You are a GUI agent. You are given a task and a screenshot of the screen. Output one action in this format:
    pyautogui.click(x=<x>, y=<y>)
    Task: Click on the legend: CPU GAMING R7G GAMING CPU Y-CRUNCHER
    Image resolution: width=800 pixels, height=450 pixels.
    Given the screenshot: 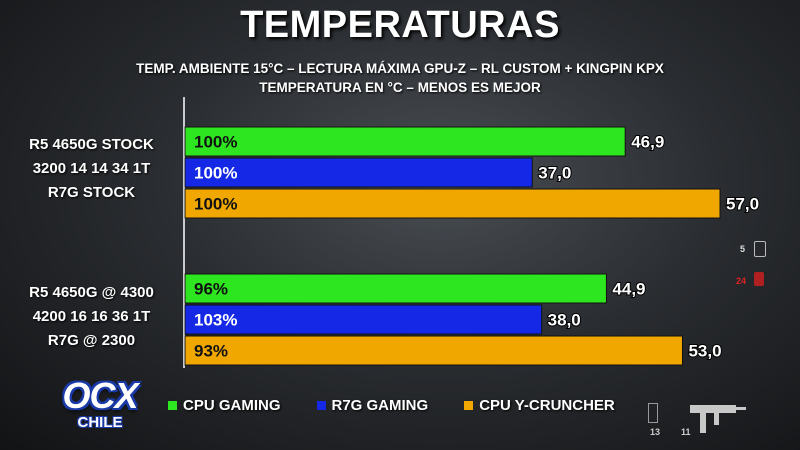 What is the action you would take?
    pyautogui.click(x=409, y=405)
    